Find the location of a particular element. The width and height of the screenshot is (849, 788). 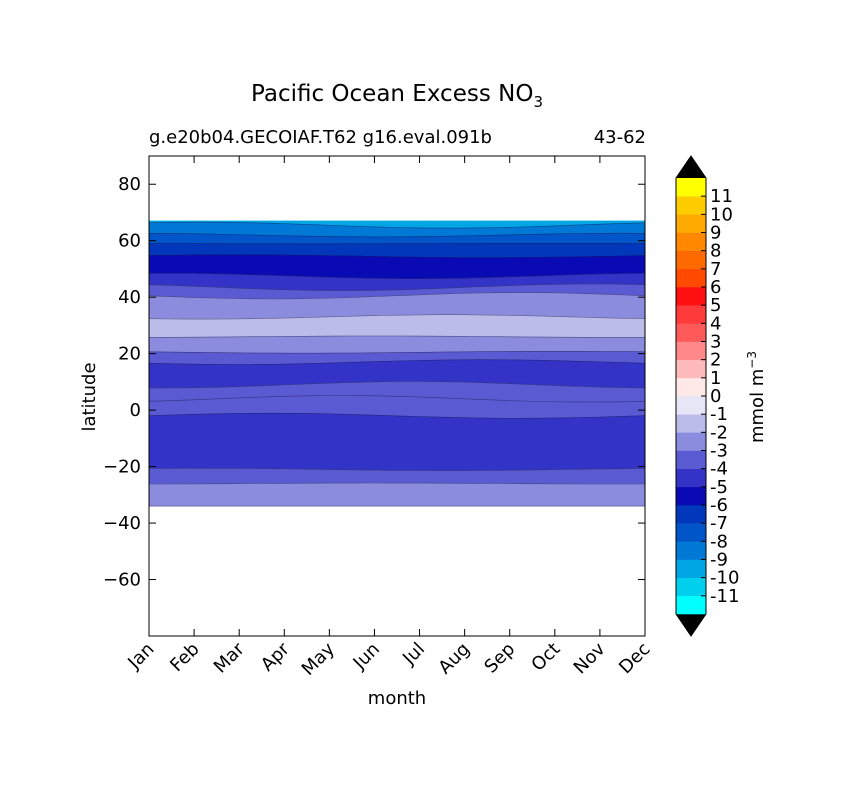

colorbar-tick-label: 10 is located at coordinates (721, 214).